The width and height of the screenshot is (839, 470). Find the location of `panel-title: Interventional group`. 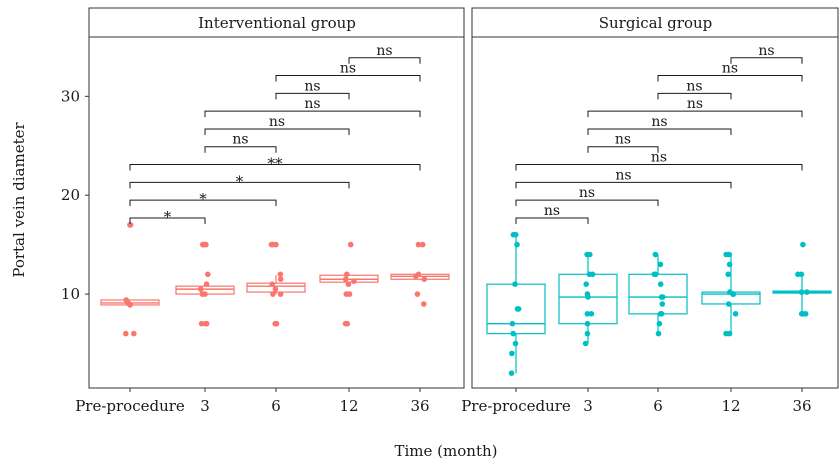

panel-title: Interventional group is located at coordinates (277, 23).